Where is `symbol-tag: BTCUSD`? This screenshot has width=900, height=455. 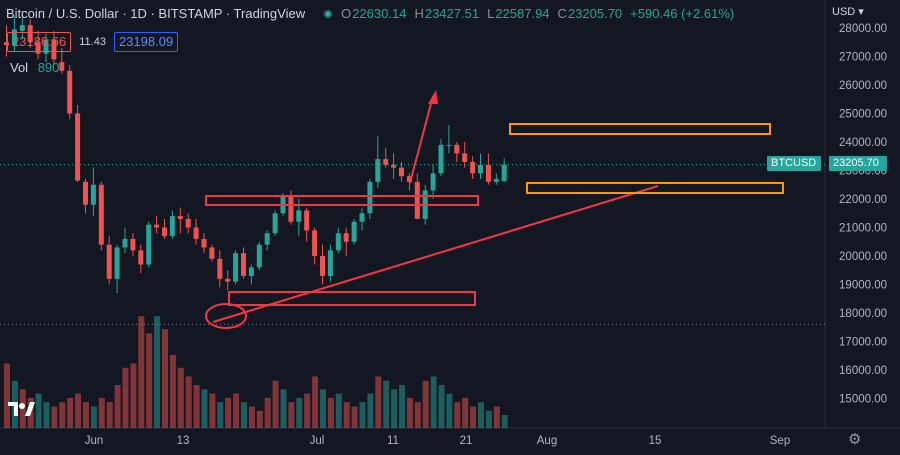
symbol-tag: BTCUSD is located at coordinates (794, 163).